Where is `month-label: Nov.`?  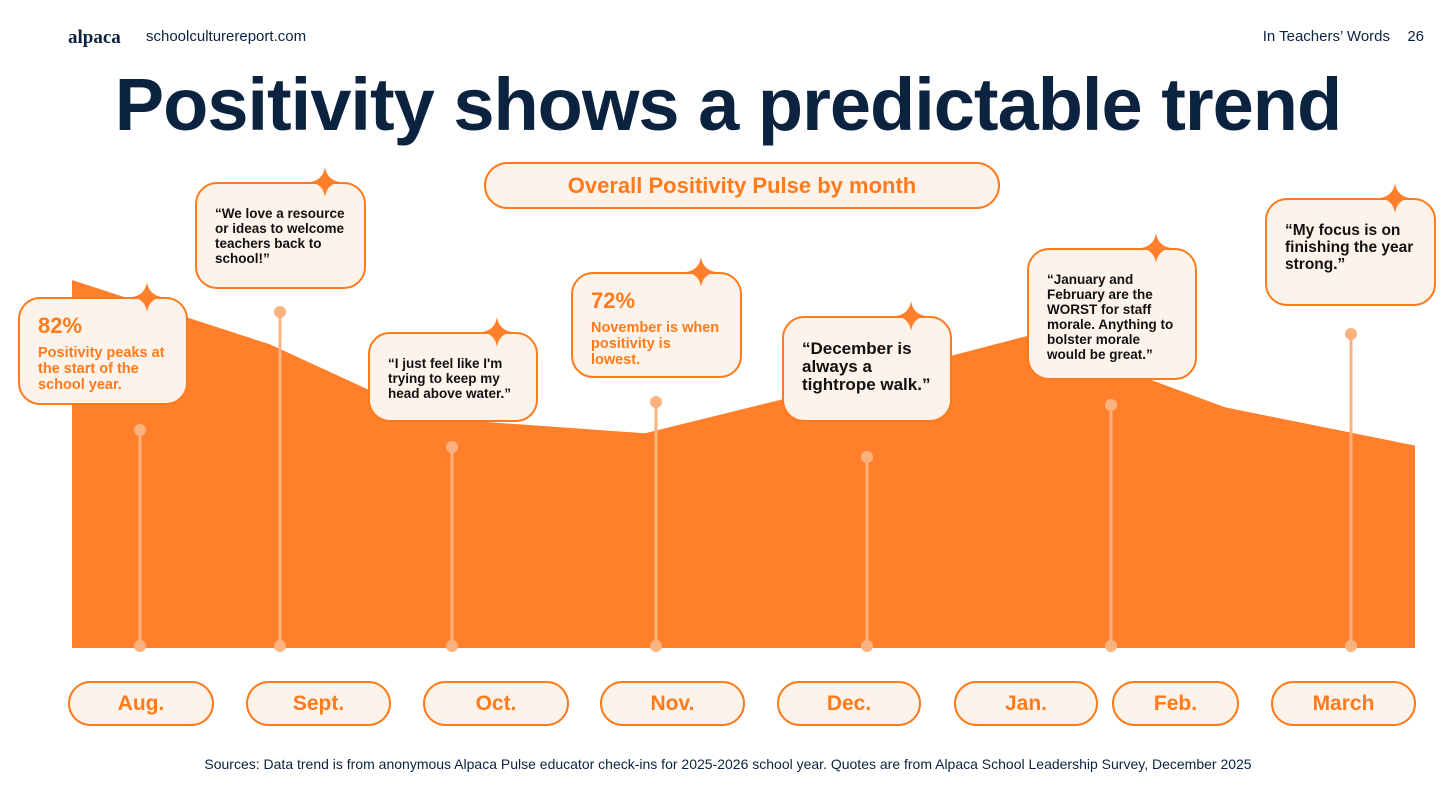 month-label: Nov. is located at coordinates (672, 703).